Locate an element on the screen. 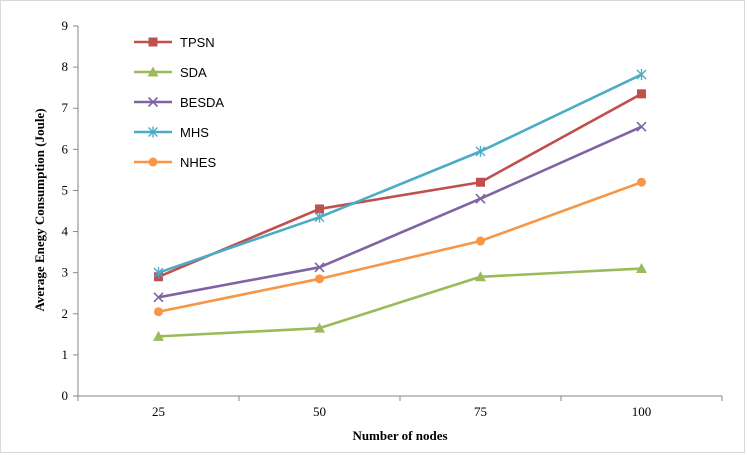  legend-item-tpsn: TPSN is located at coordinates (174, 42).